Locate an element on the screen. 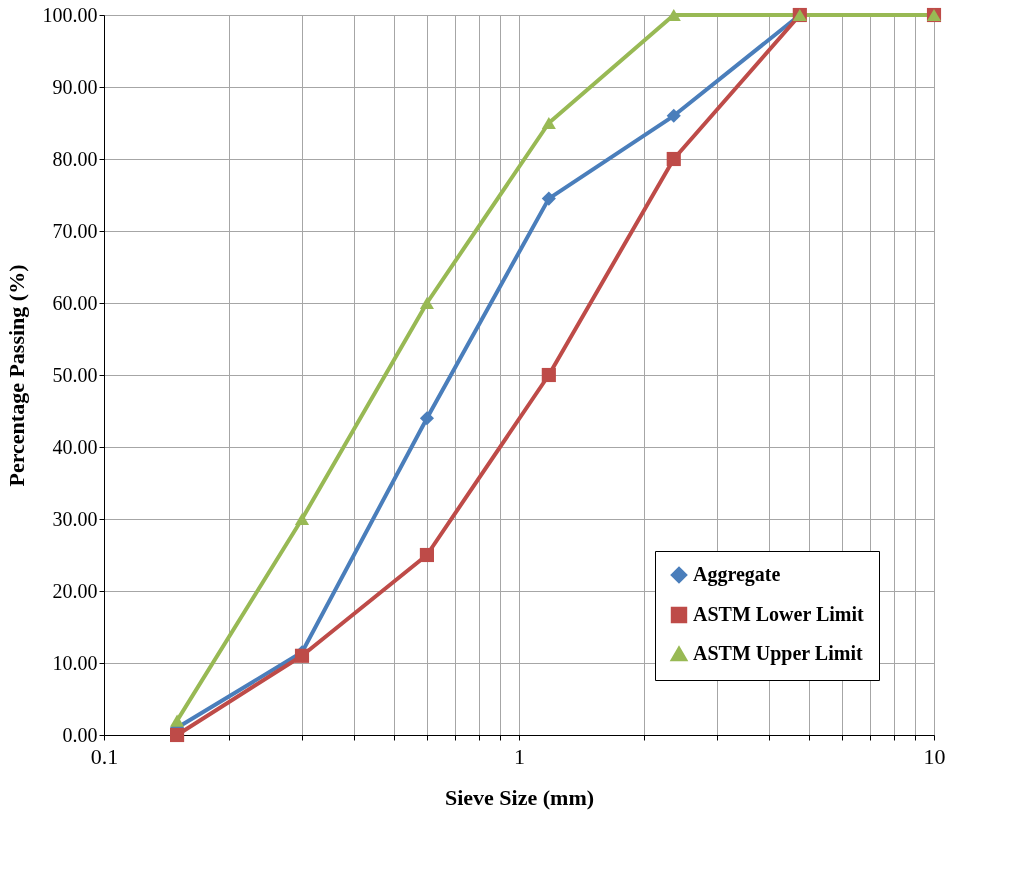 Image resolution: width=1030 pixels, height=891 pixels. x-tick-label: 10 is located at coordinates (934, 756).